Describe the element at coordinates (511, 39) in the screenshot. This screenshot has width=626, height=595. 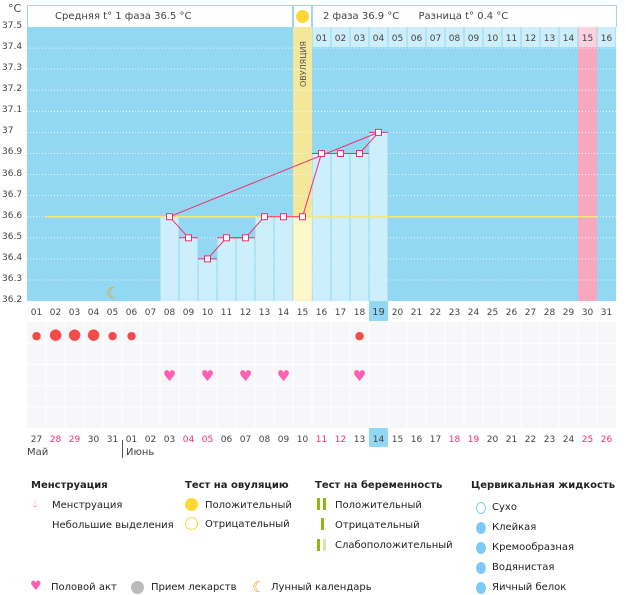
I see `next-cycle-day: 11` at that location.